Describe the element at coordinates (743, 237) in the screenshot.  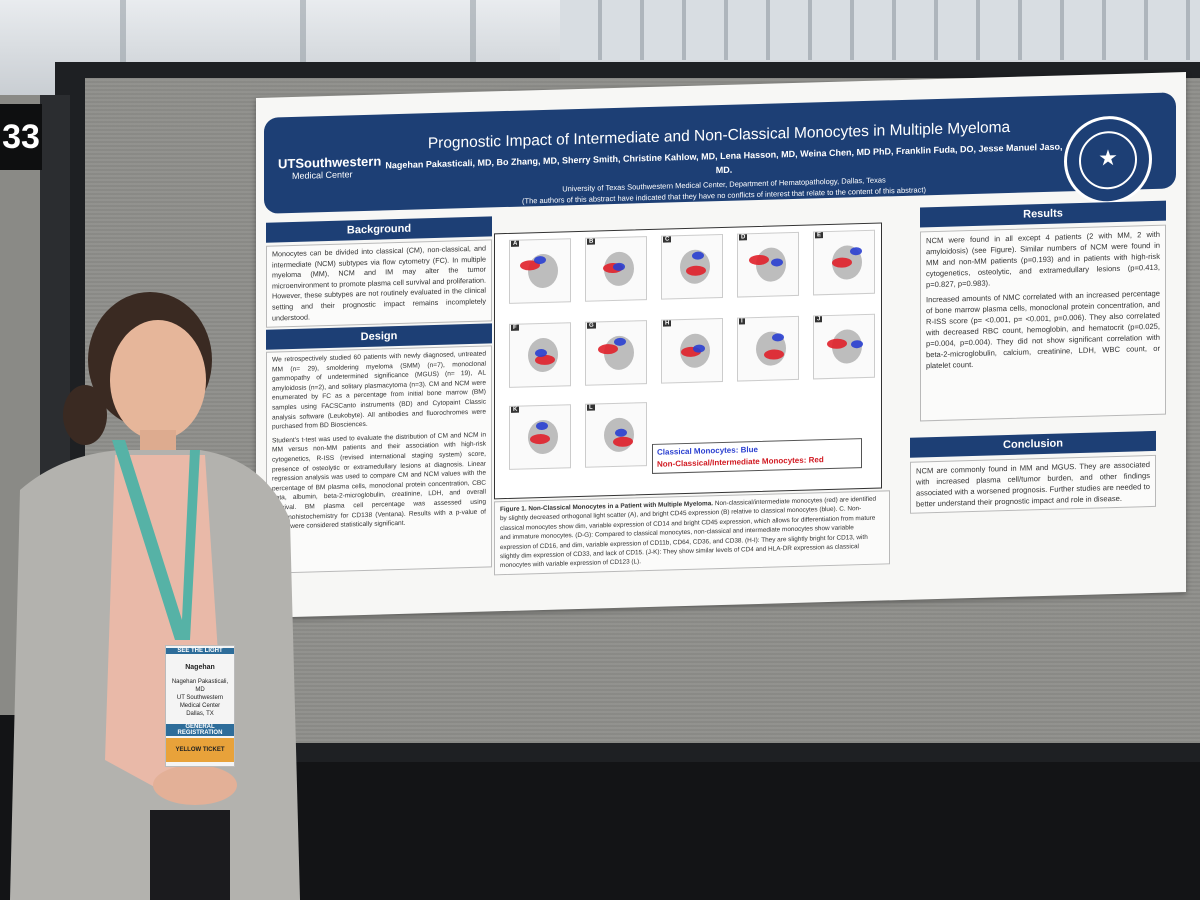
I see `panel-letter: D` at that location.